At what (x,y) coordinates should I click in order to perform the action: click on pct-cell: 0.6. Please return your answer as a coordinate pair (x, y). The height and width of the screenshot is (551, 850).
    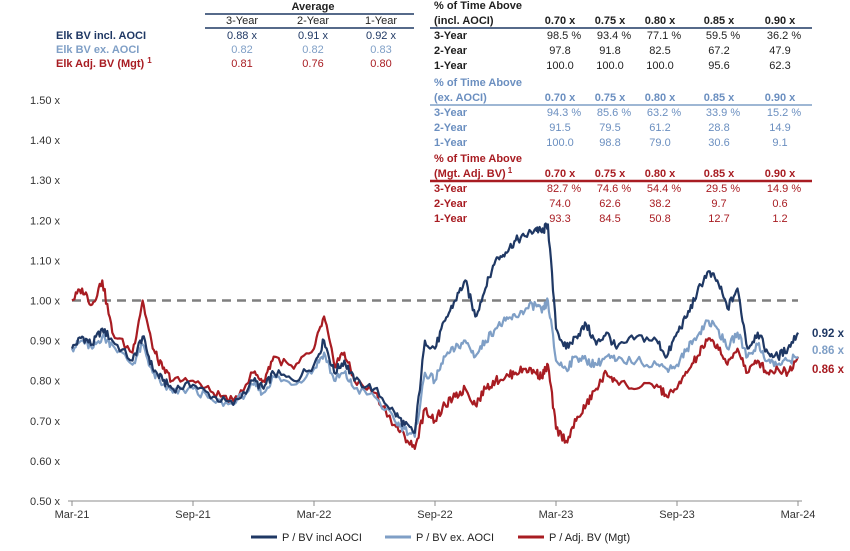
    Looking at the image, I should click on (779, 204).